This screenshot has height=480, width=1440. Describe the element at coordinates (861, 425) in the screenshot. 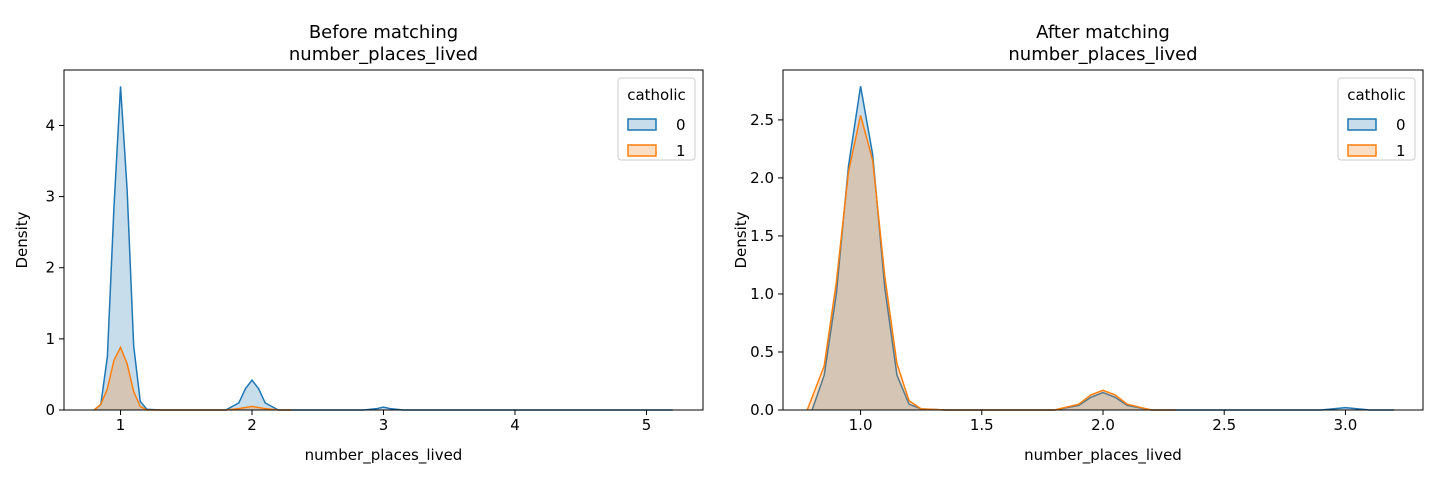

I see `x-tick-label: 1.0` at that location.